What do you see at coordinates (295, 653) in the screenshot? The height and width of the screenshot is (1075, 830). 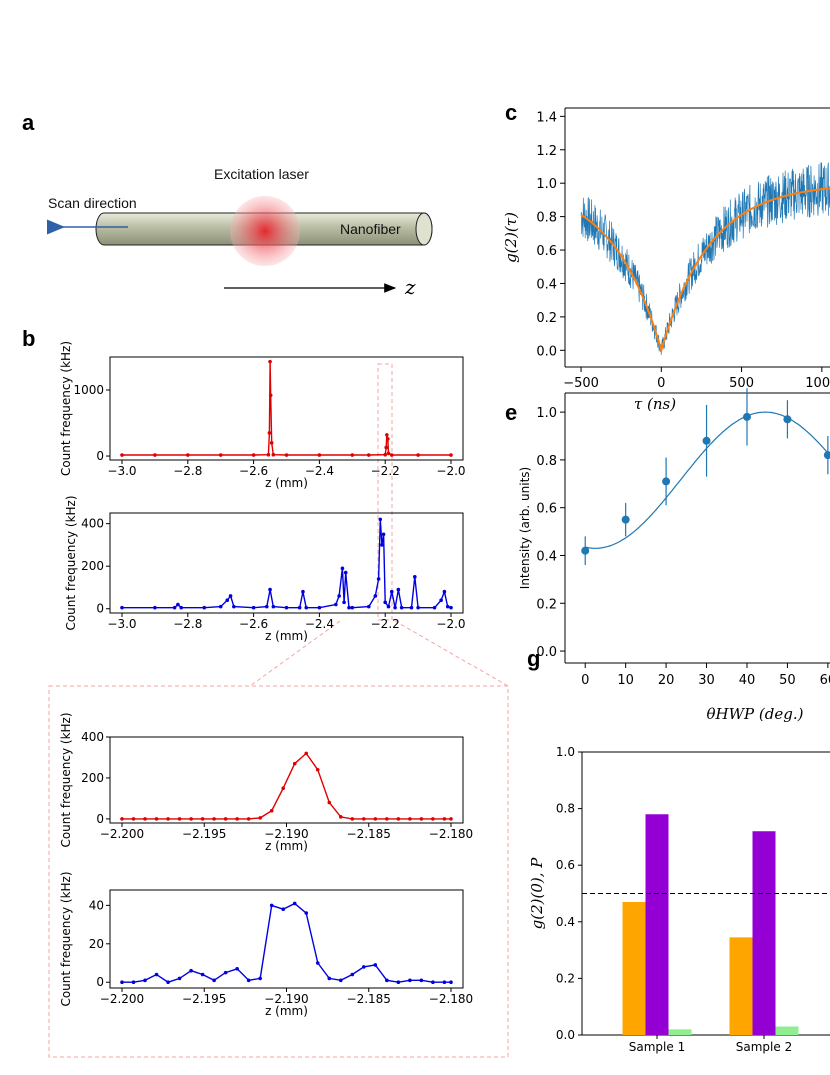 I see `zoom-line-left` at bounding box center [295, 653].